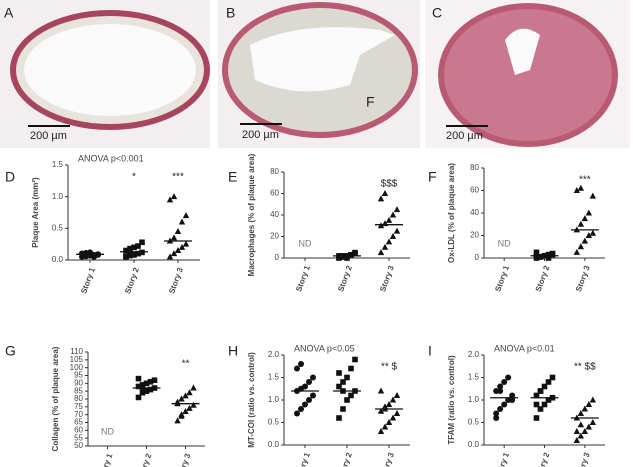 The width and height of the screenshot is (633, 467). Describe the element at coordinates (474, 354) in the screenshot. I see `y-tick-label: 2.0` at that location.